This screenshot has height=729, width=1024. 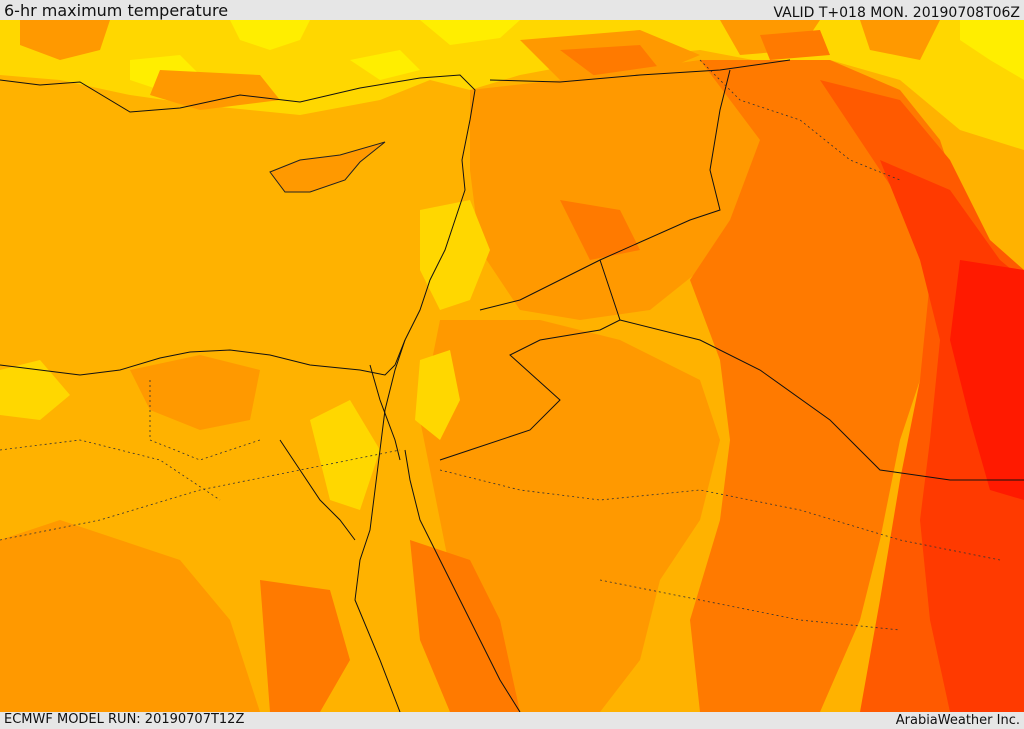 What do you see at coordinates (116, 10) in the screenshot?
I see `map-title: 6-hr maximum temperature` at bounding box center [116, 10].